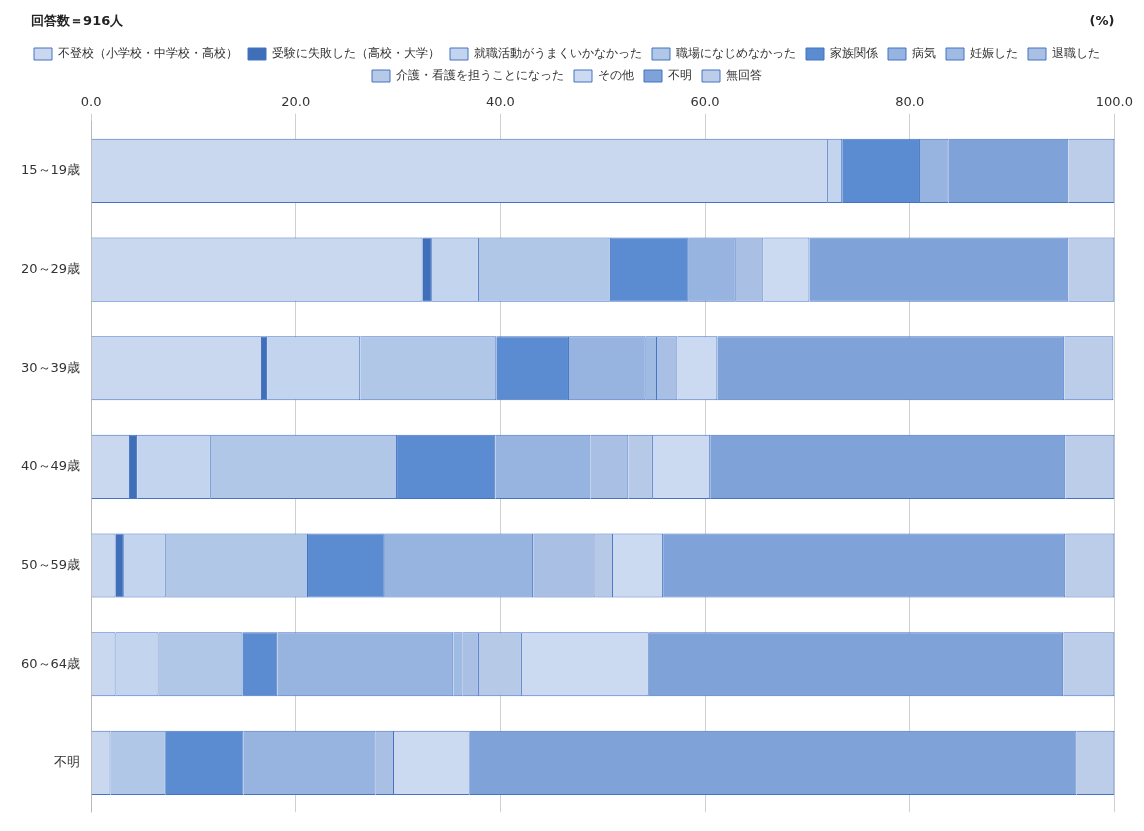 Image resolution: width=1144 pixels, height=831 pixels. What do you see at coordinates (50, 564) in the screenshot?
I see `y-tick-label: 50～59歳` at bounding box center [50, 564].